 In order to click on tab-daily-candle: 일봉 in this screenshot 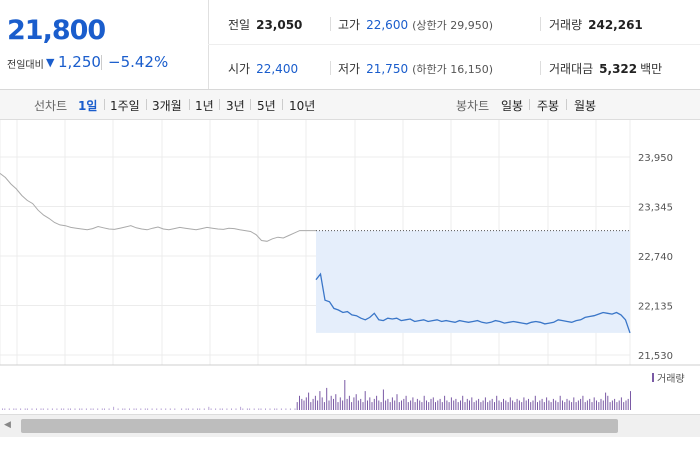, I will do `click(512, 106)`.